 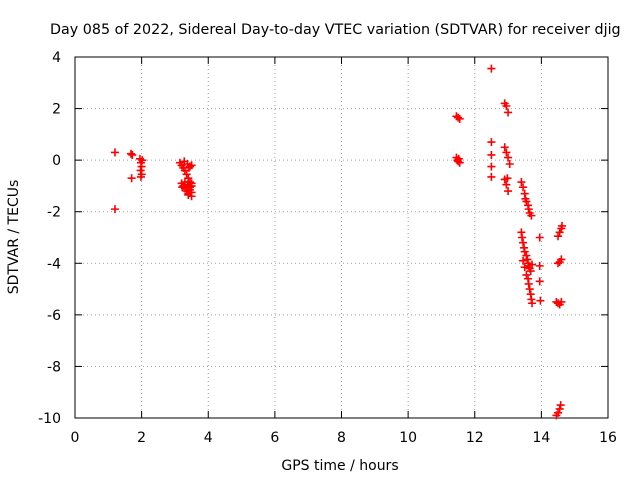 What do you see at coordinates (475, 438) in the screenshot?
I see `x-tick-label: 12` at bounding box center [475, 438].